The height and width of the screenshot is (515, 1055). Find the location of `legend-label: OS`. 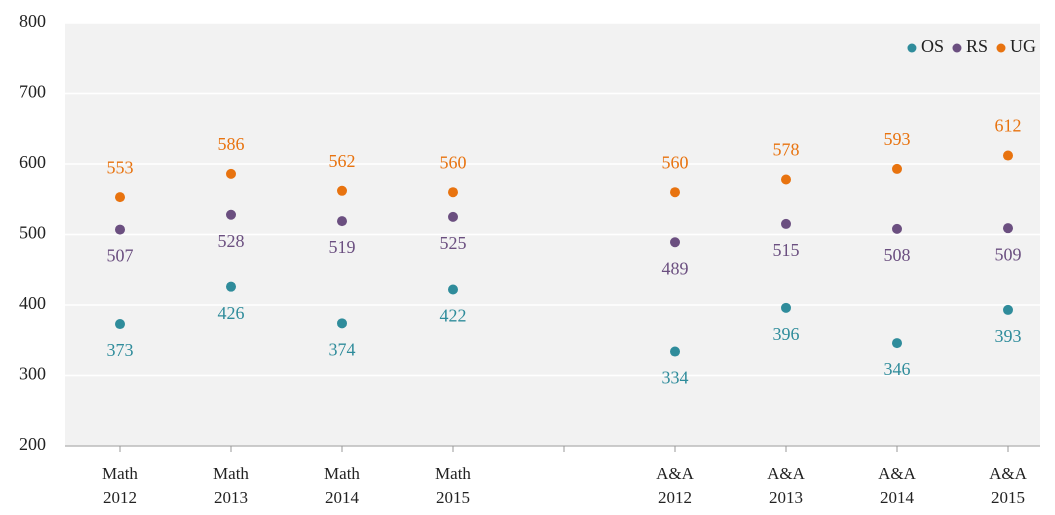

legend-label: OS is located at coordinates (932, 46).